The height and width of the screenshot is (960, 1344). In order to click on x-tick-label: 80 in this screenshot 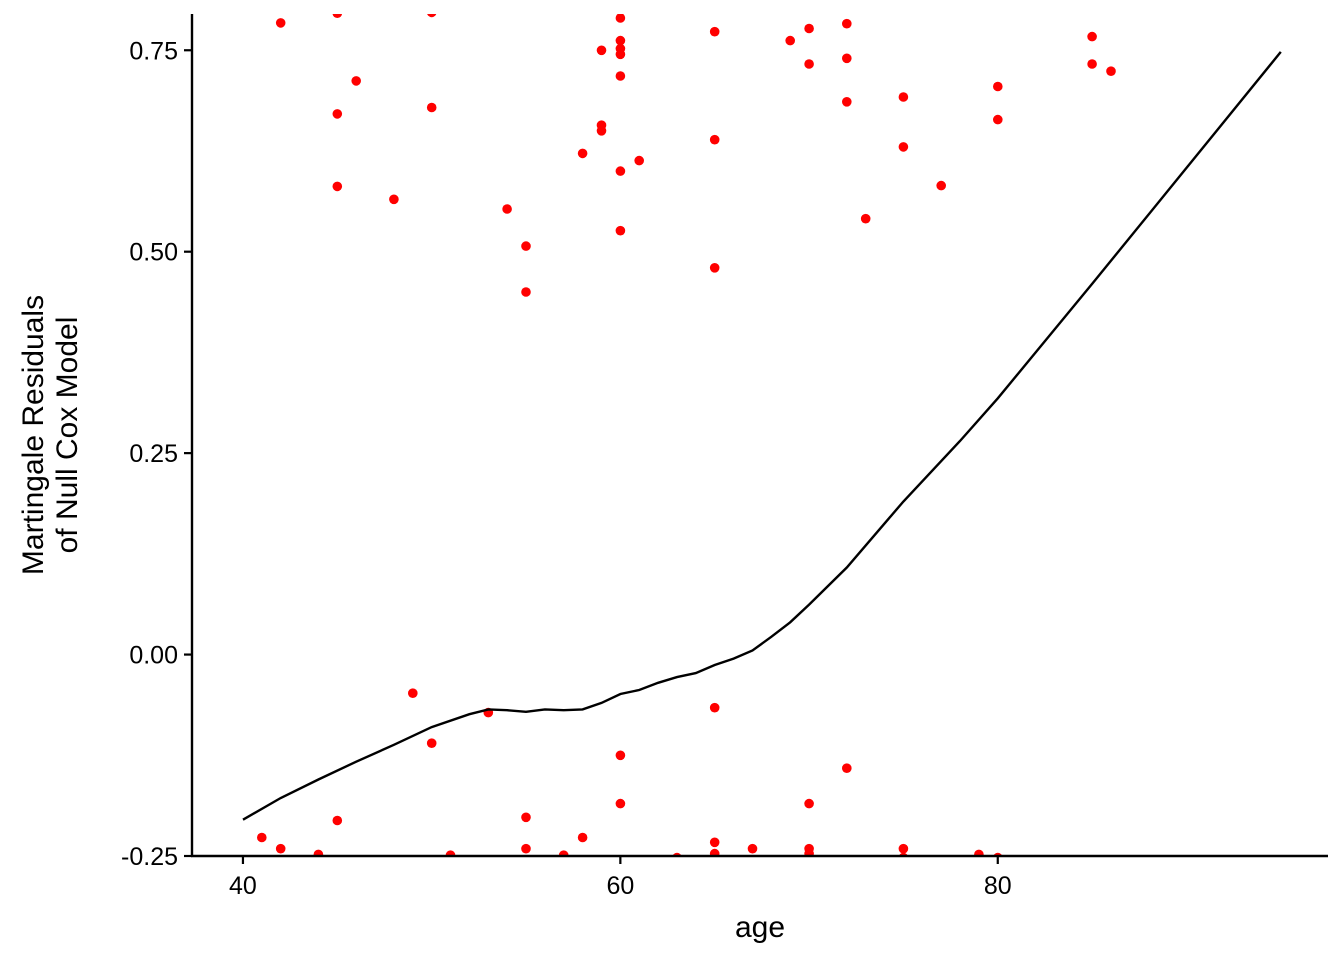, I will do `click(998, 886)`.